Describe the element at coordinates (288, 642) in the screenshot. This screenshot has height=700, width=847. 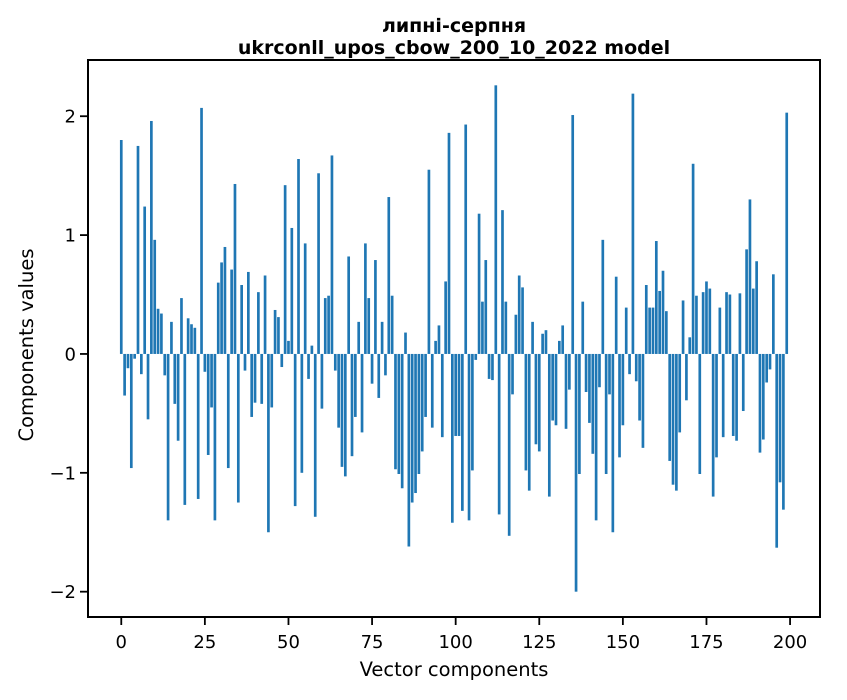
I see `x-tick-label: 50` at that location.